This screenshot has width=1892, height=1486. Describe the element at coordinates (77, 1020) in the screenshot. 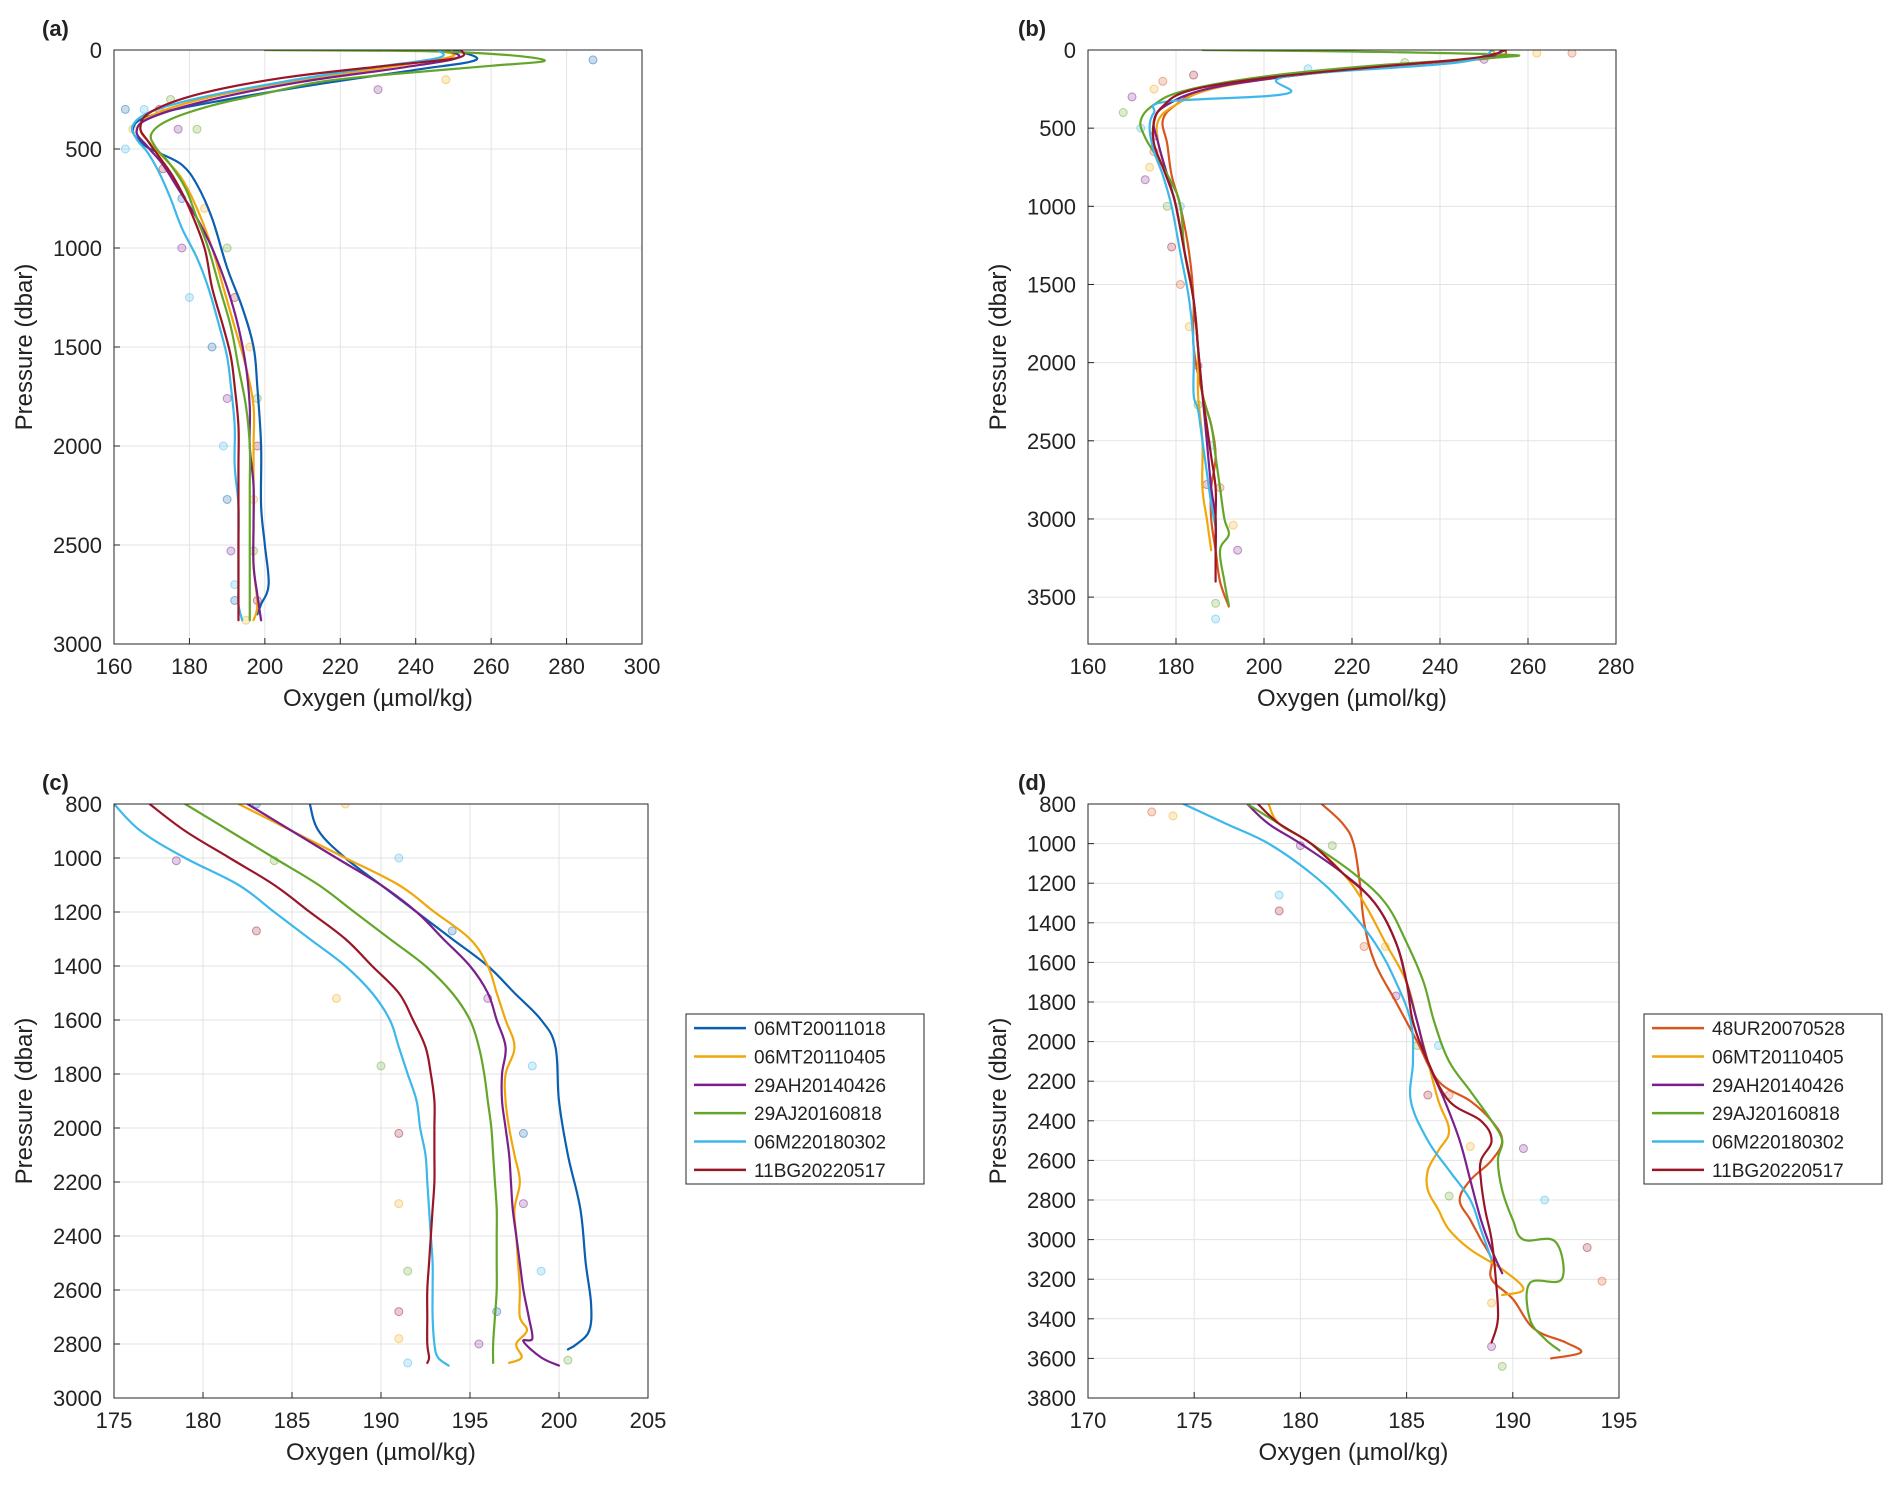

I see `y-tick-label: 1600` at that location.